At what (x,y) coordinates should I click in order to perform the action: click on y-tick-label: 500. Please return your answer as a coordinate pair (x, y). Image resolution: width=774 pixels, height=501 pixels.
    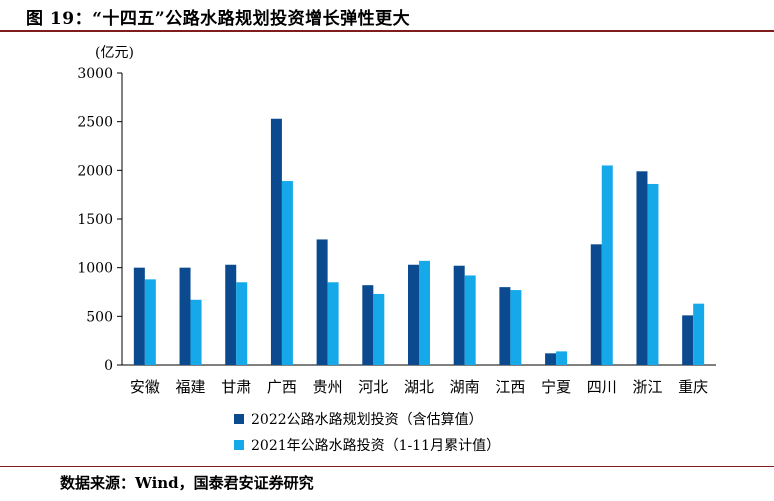
    Looking at the image, I should click on (99, 317).